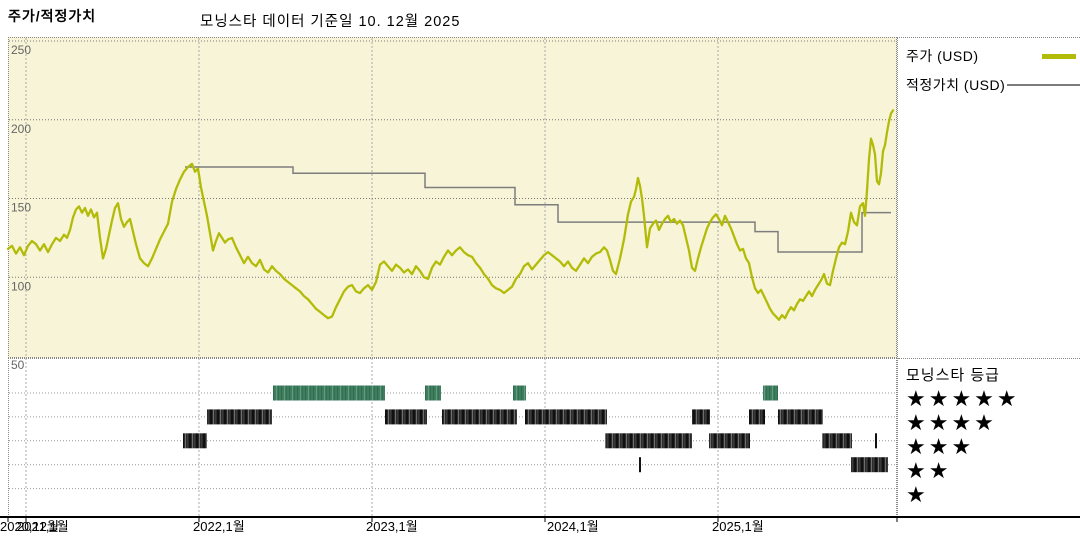 The image size is (1080, 540). What do you see at coordinates (963, 398) in the screenshot?
I see `star-row-5: ★★★★★` at bounding box center [963, 398].